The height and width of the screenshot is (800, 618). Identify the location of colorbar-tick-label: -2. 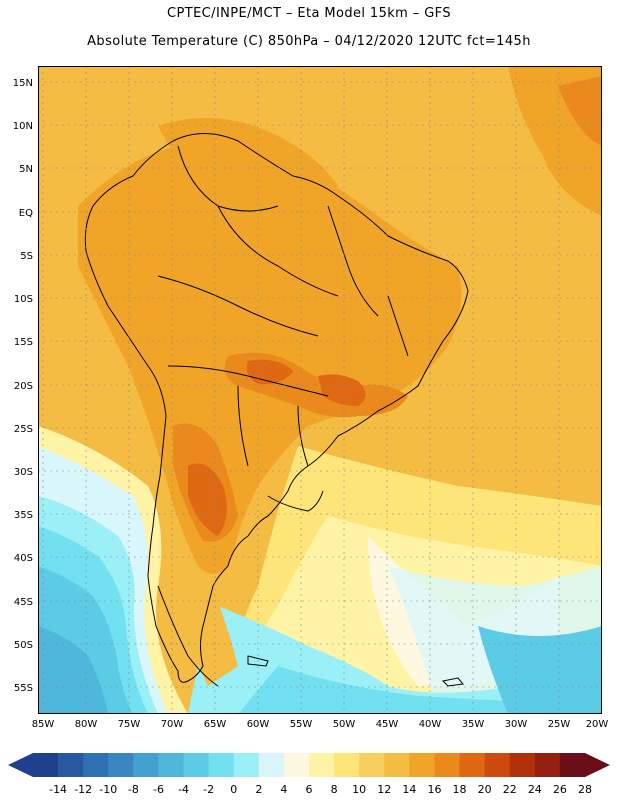
(208, 789).